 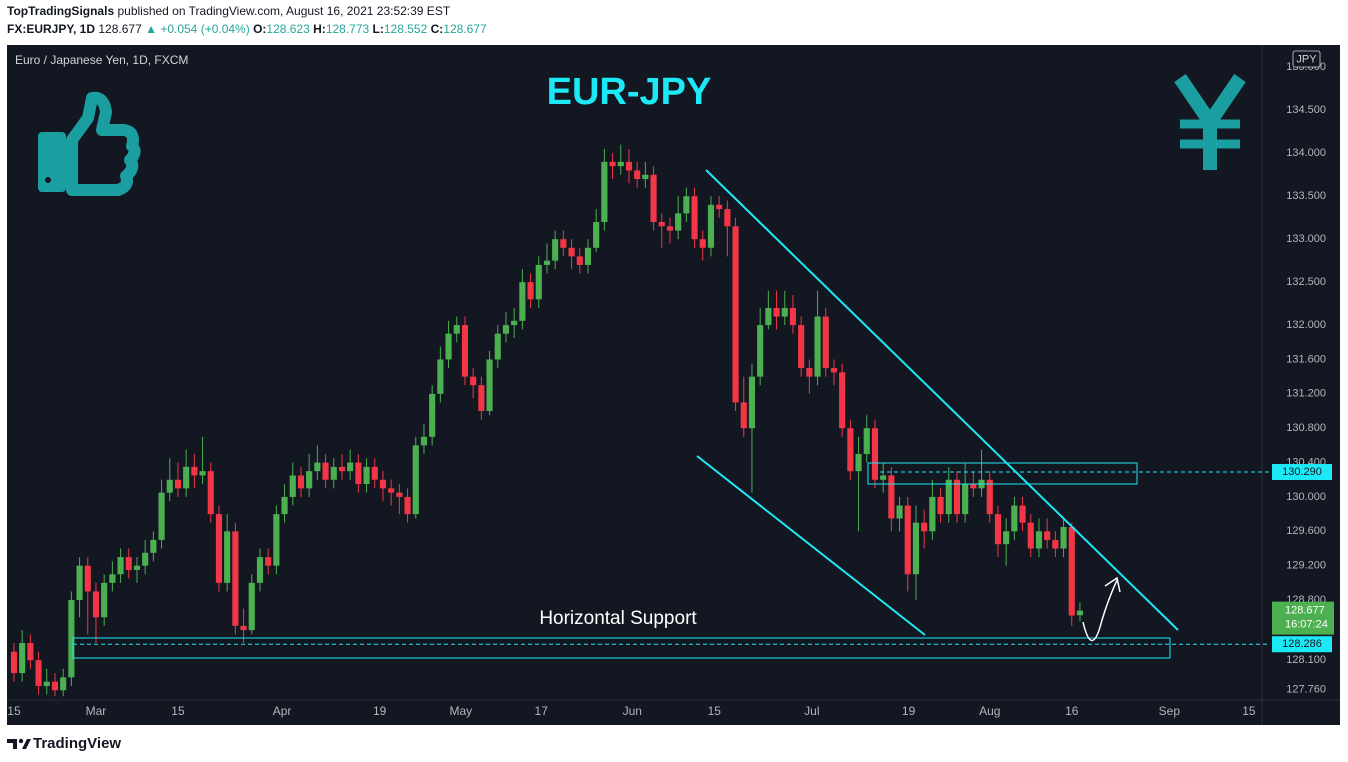 I want to click on y-tick-label: 133.500, so click(x=1306, y=196).